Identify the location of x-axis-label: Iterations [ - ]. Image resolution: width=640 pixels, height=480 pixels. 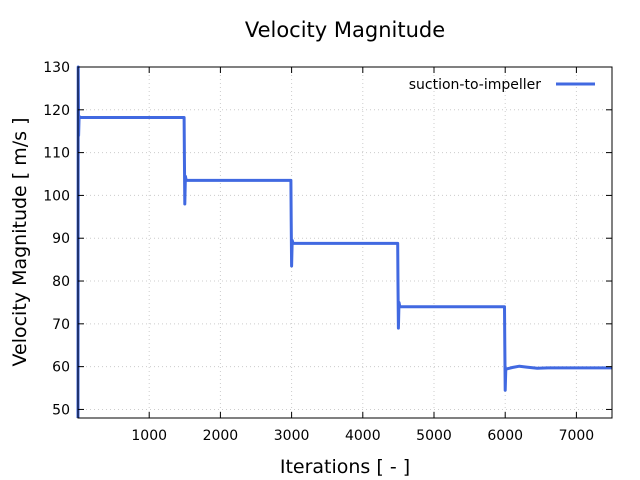
(345, 467).